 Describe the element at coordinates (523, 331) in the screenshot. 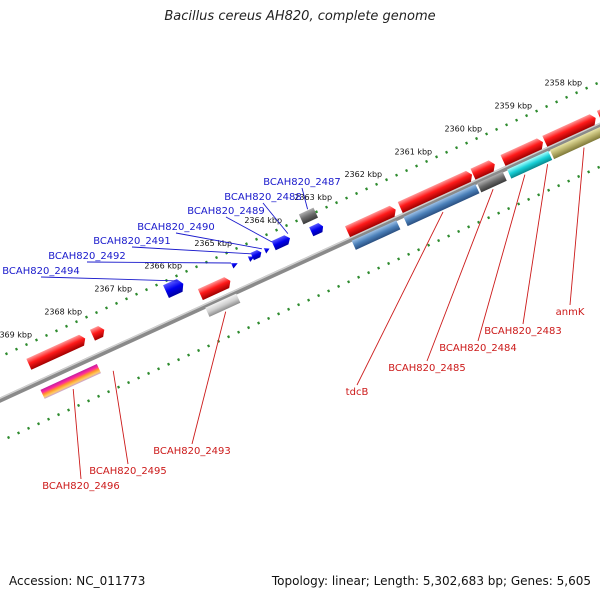

I see `gene-label: BCAH820_2483` at that location.